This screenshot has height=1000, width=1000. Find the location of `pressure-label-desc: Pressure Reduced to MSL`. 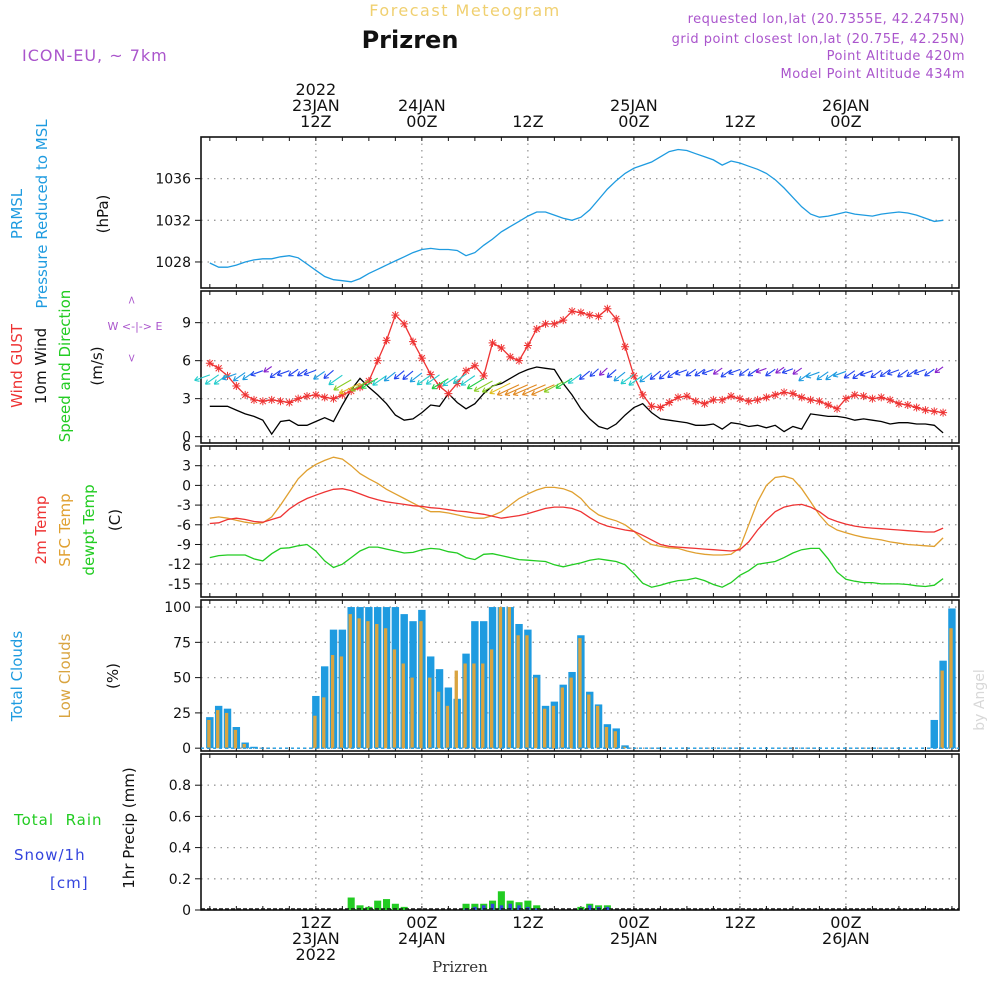

pressure-label-desc: Pressure Reduced to MSL is located at coordinates (42, 214).